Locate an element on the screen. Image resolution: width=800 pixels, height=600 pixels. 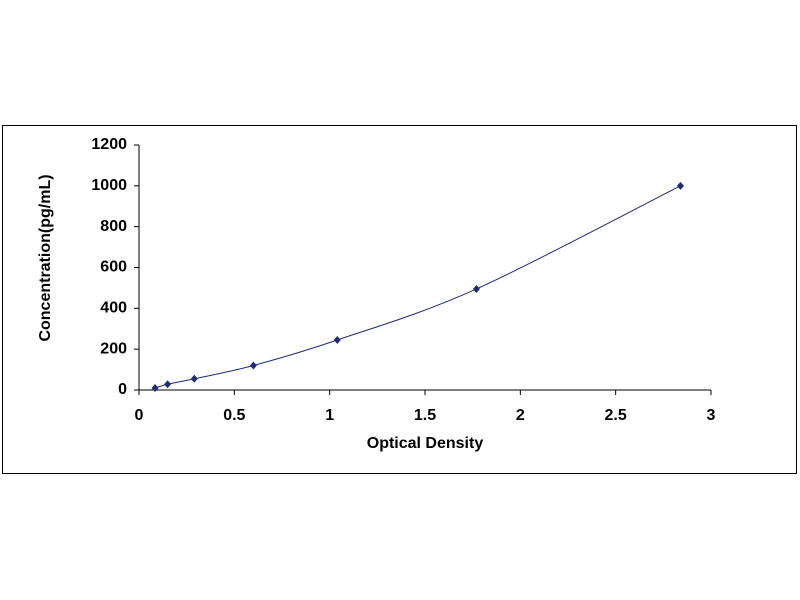
y-tick-label: 1000 is located at coordinates (109, 185).